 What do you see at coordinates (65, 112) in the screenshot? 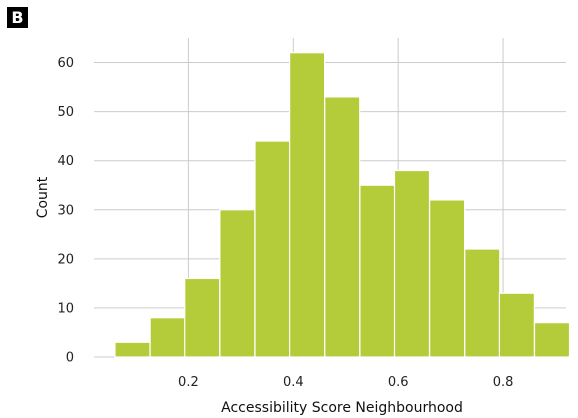
I see `y-tick-label: 50` at bounding box center [65, 112].